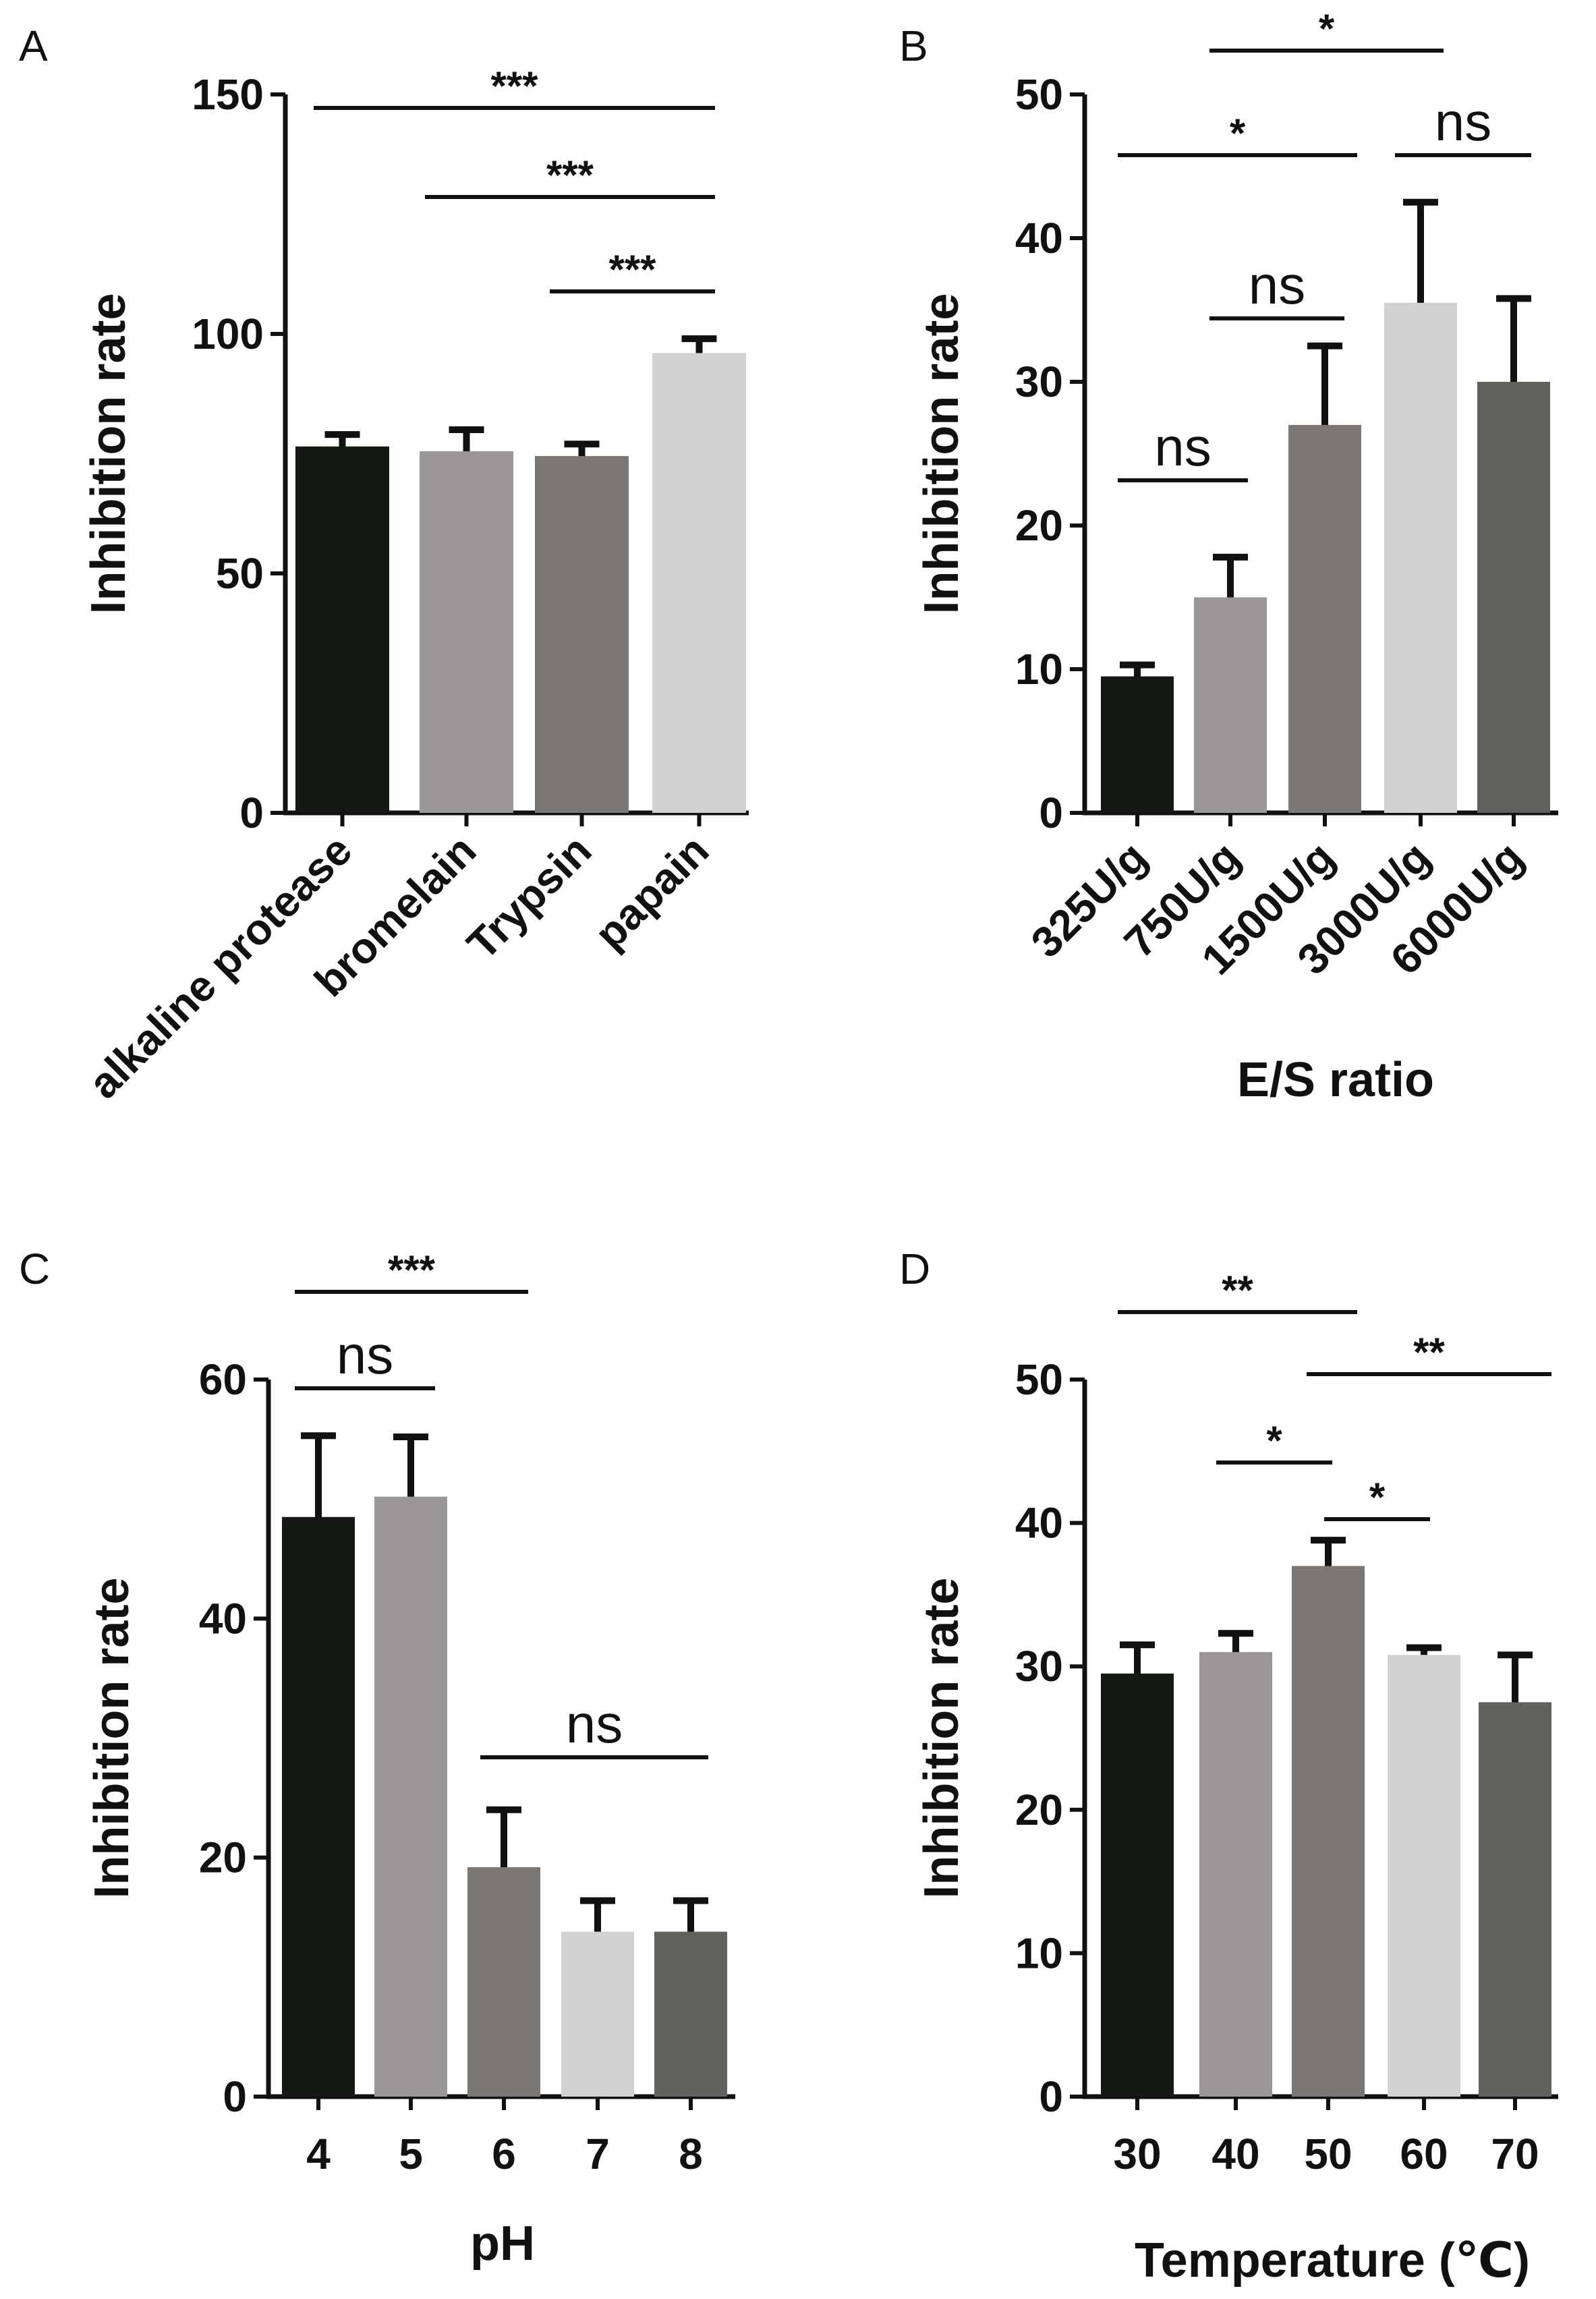 This screenshot has width=1596, height=2299. Describe the element at coordinates (529, 897) in the screenshot. I see `x-tick-label: Trypsin` at that location.